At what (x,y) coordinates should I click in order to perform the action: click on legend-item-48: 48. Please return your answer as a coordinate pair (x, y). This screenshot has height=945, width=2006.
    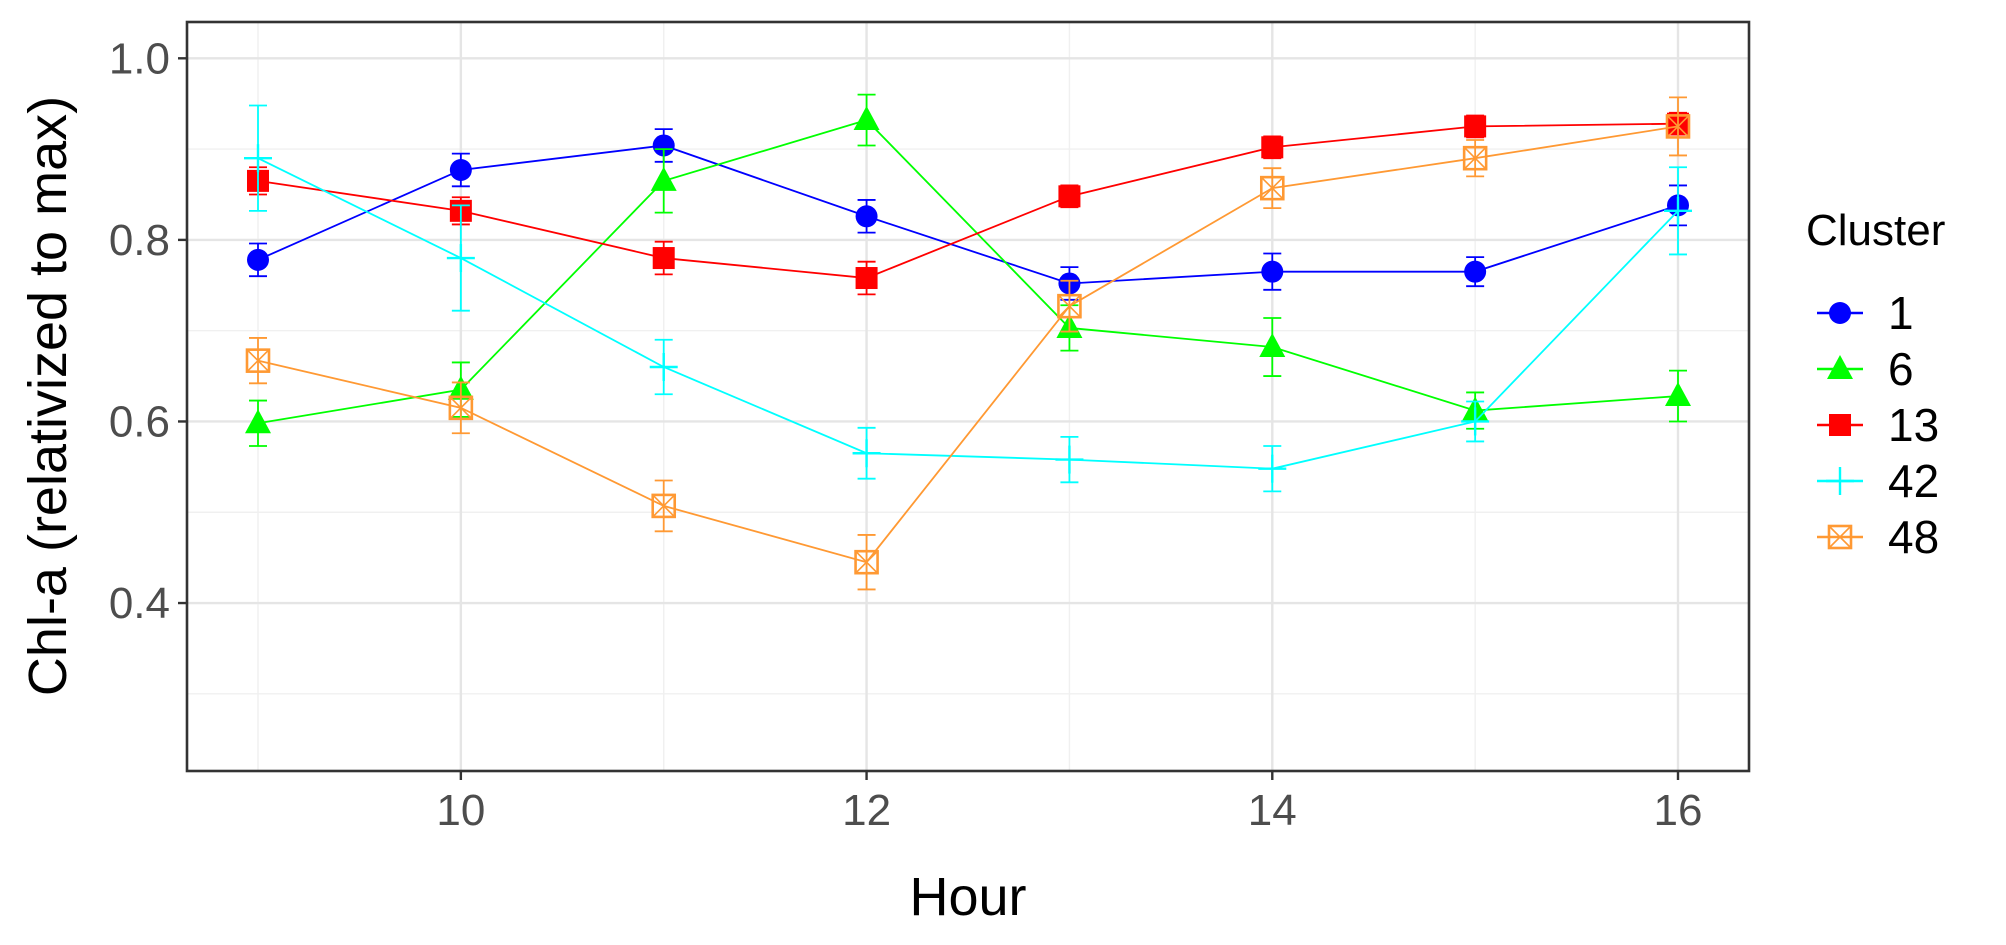
    Looking at the image, I should click on (1878, 537).